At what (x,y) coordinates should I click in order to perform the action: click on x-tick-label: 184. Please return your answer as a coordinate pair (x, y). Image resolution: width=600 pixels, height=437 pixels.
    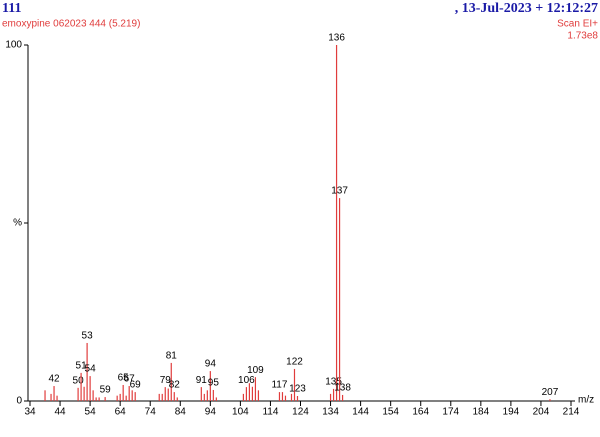
    Looking at the image, I should click on (480, 412).